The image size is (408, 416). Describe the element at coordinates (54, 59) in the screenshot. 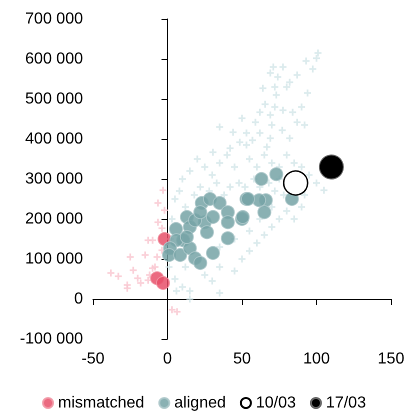

I see `y-tick-label: 600 000` at that location.